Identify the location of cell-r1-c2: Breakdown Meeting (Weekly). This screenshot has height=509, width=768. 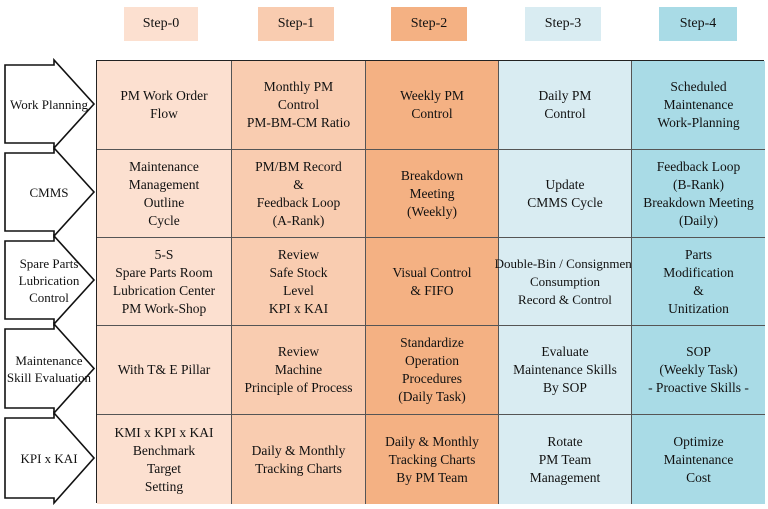
(432, 194).